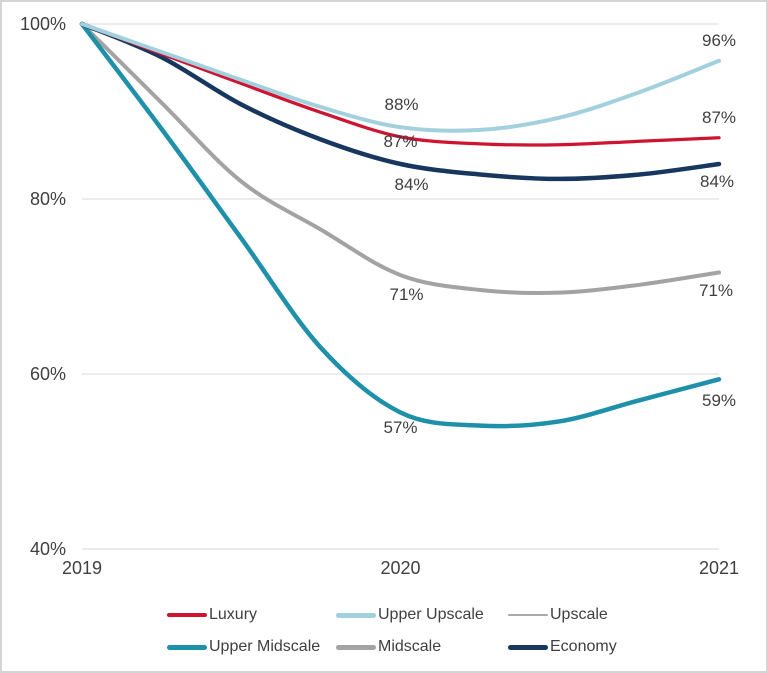  What do you see at coordinates (401, 105) in the screenshot?
I see `value-label-upper-upscale: 88%` at bounding box center [401, 105].